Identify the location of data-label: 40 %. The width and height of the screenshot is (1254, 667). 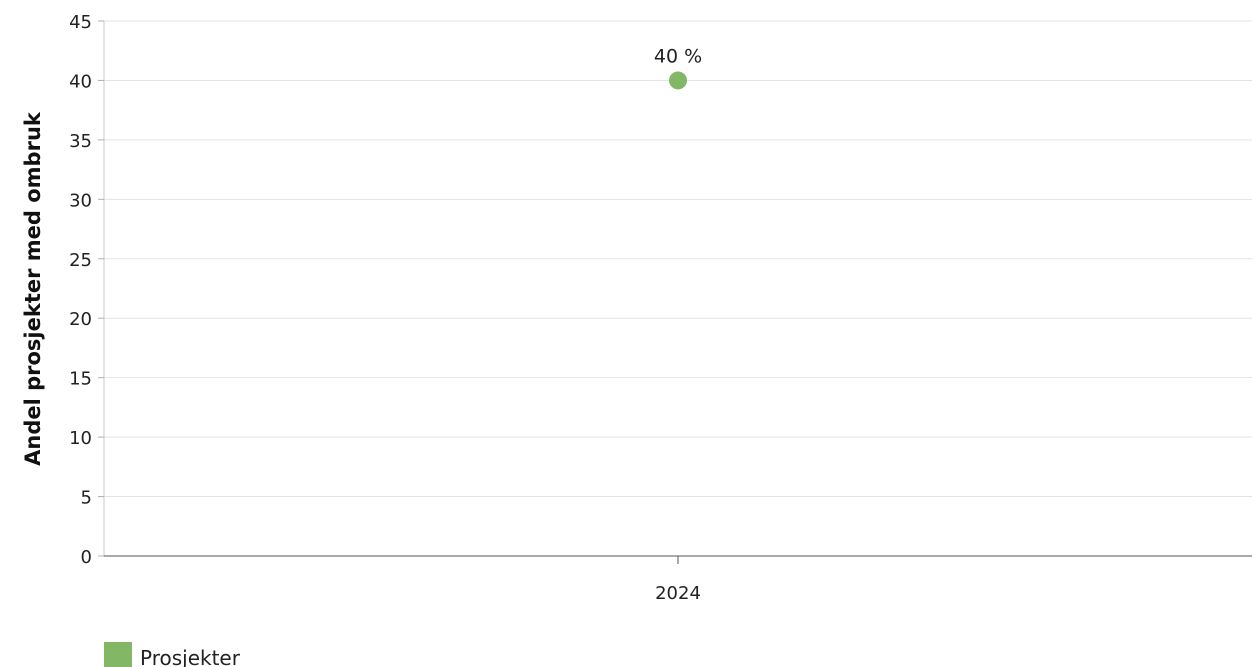
(678, 56).